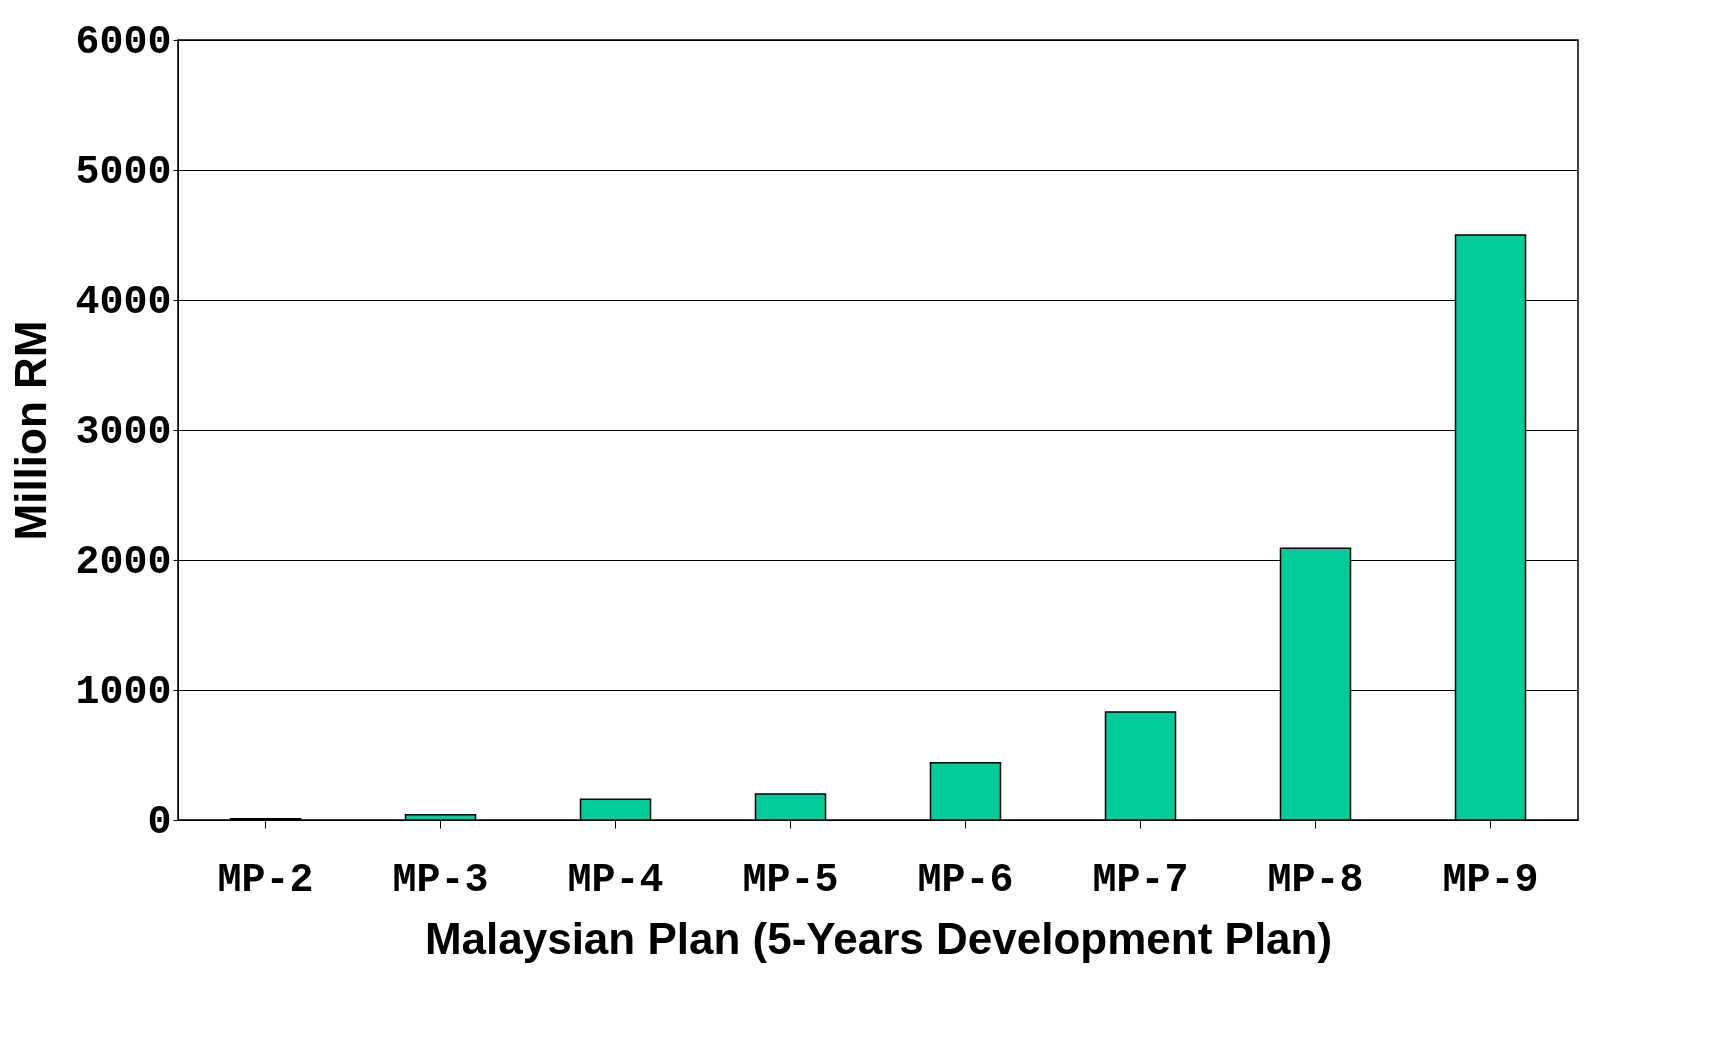 This screenshot has width=1722, height=1043. What do you see at coordinates (123, 42) in the screenshot?
I see `y-tick-label: 6000` at bounding box center [123, 42].